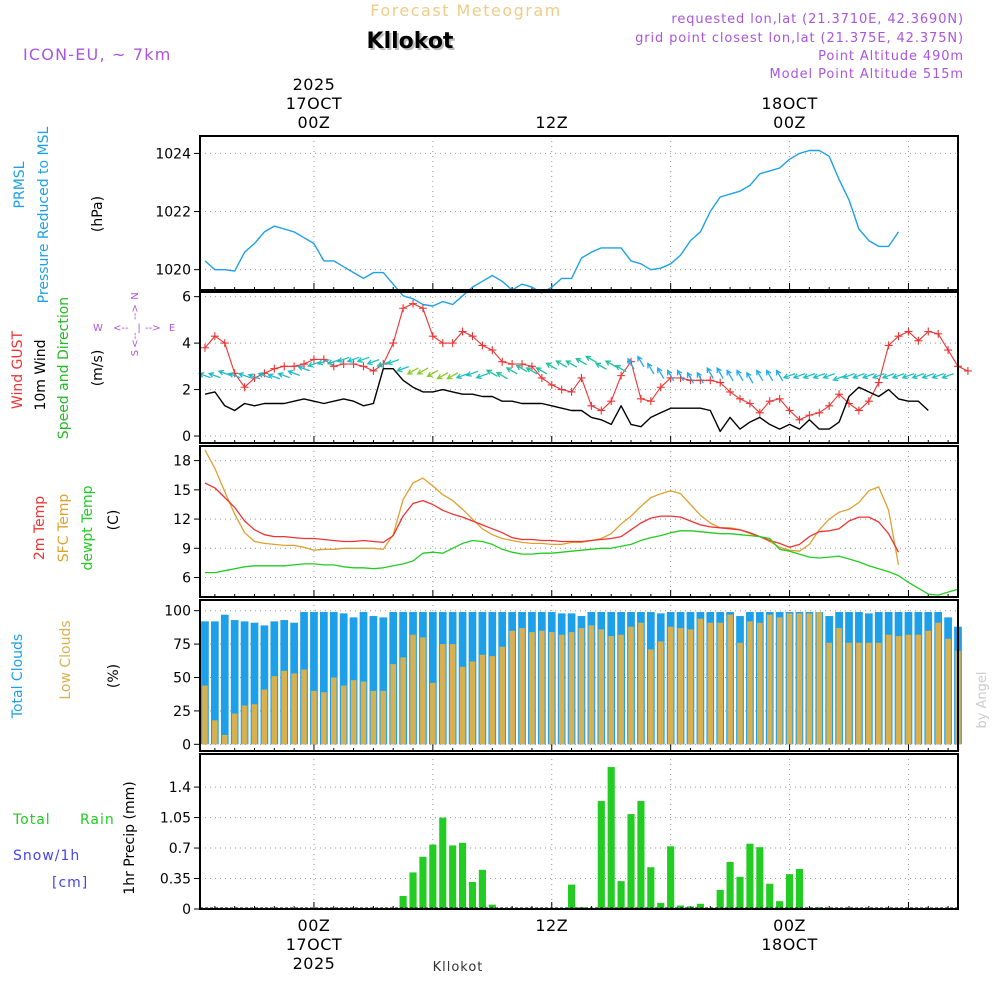 This screenshot has height=1004, width=1000. Describe the element at coordinates (172, 328) in the screenshot. I see `compass-east: E` at that location.